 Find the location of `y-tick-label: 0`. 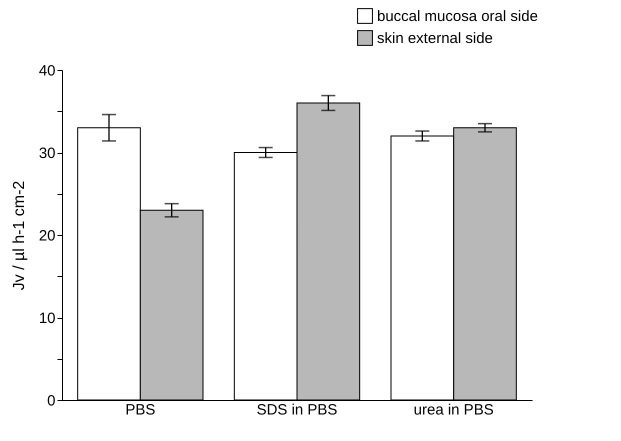

y-tick-label: 0 is located at coordinates (51, 401).